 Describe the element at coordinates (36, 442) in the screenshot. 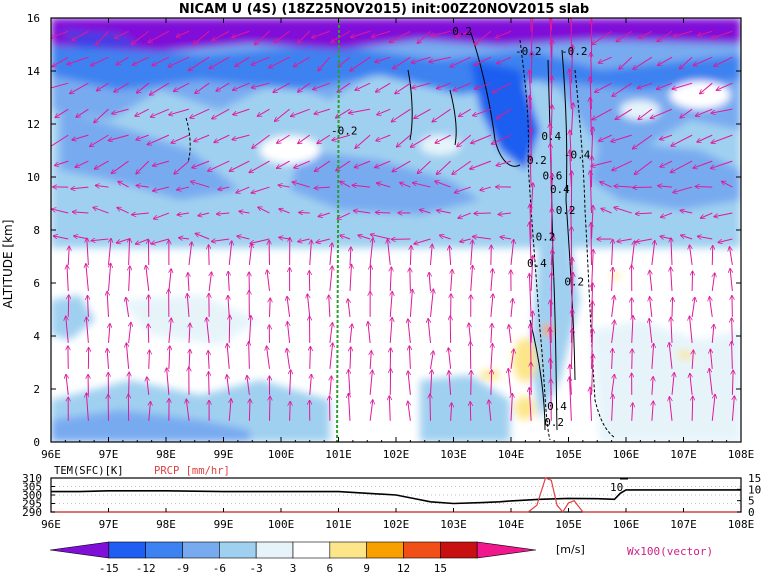

I see `y-tick-label-0: 0` at that location.